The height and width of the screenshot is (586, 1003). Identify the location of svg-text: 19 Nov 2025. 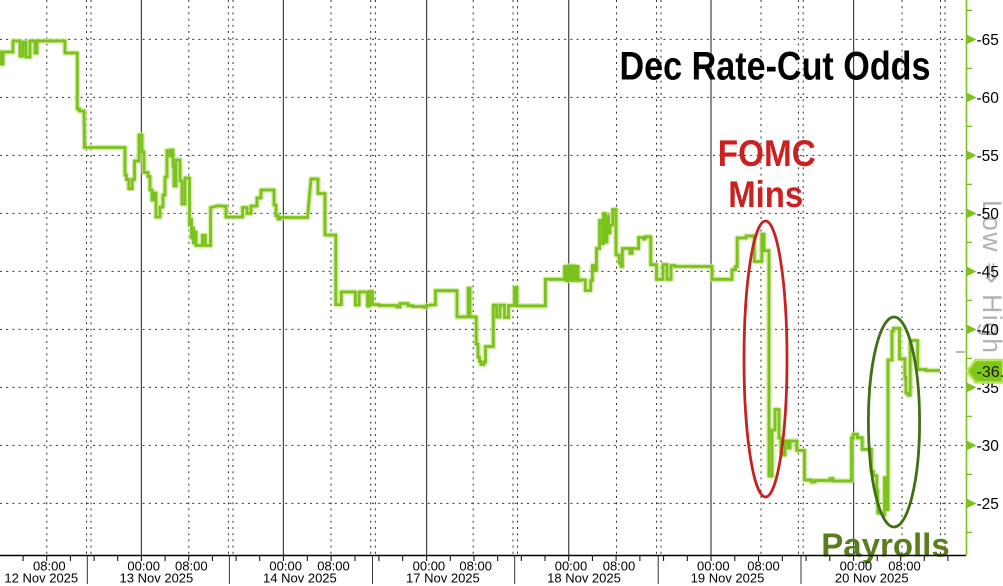
(728, 578).